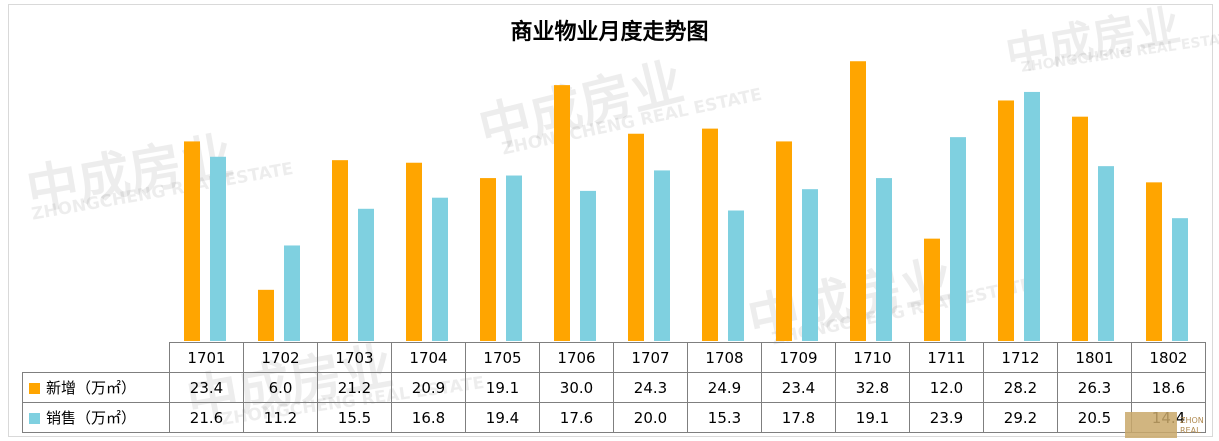 This screenshot has width=1219, height=441. Describe the element at coordinates (206, 417) in the screenshot. I see `data-label: 21.6` at that location.